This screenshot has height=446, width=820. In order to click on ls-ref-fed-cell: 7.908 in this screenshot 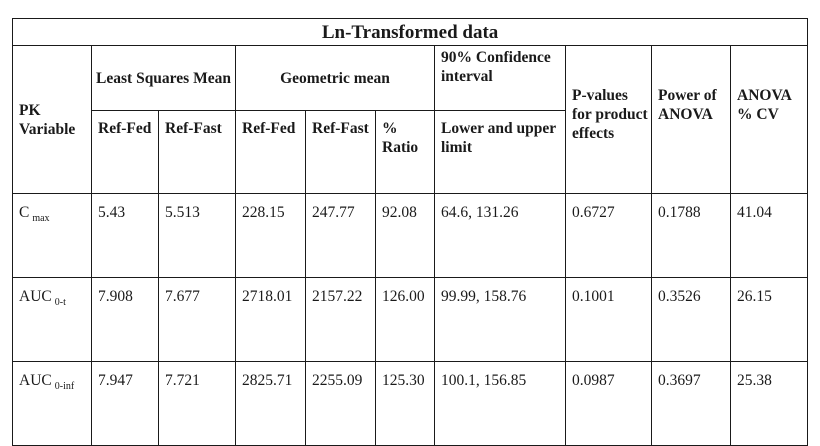, I will do `click(125, 319)`.